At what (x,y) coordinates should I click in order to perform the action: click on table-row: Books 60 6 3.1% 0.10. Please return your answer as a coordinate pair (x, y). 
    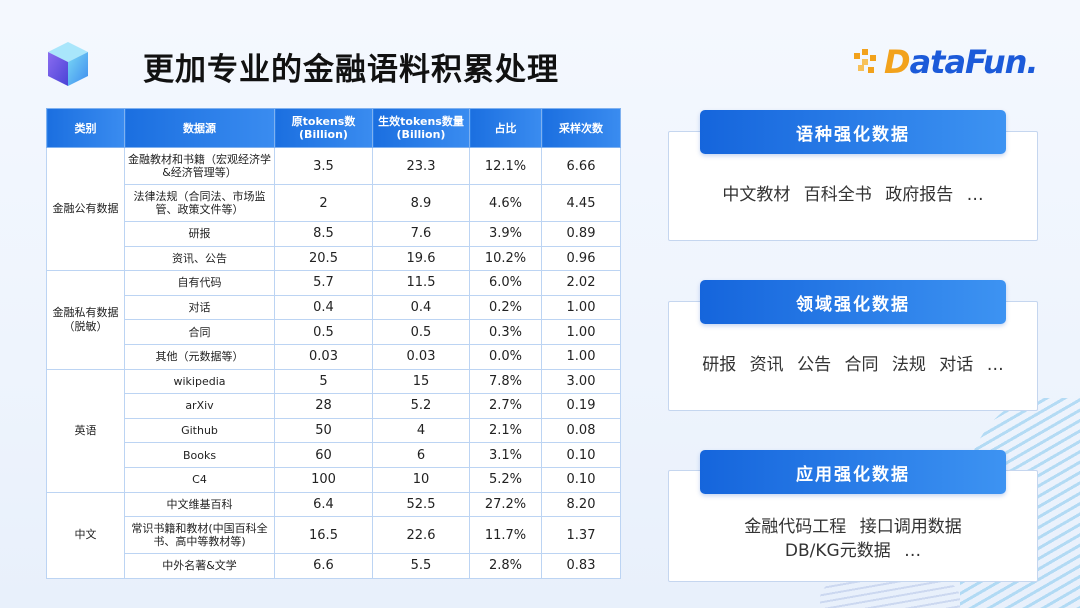
    Looking at the image, I should click on (334, 455).